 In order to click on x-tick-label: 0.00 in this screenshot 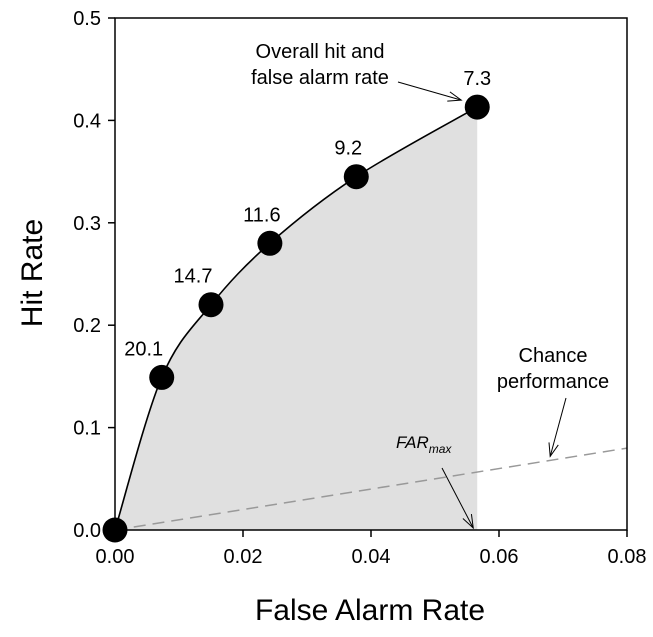, I will do `click(115, 557)`.